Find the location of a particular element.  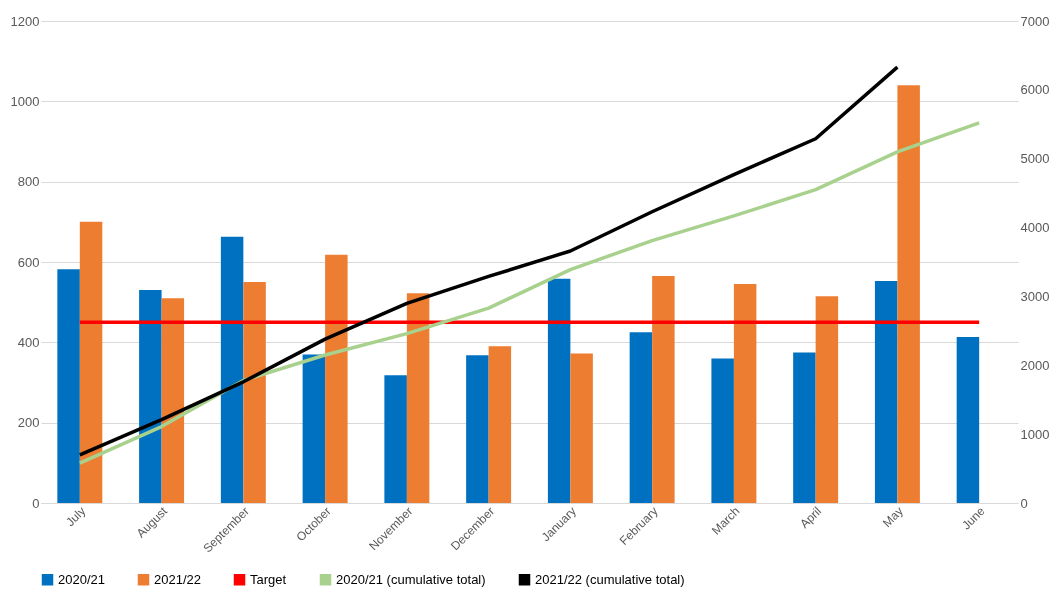

legend-label: 2020/21 is located at coordinates (81, 579).